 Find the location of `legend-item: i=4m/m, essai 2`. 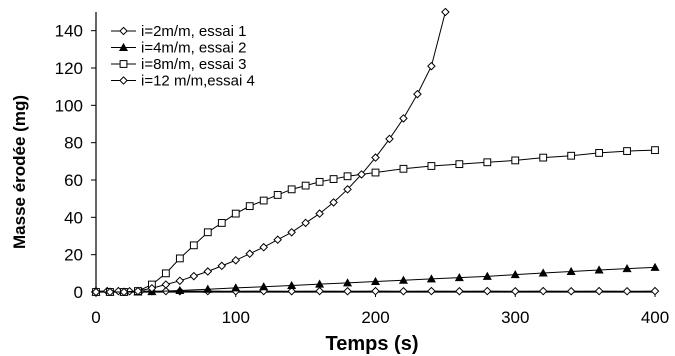

legend-item: i=4m/m, essai 2 is located at coordinates (178, 48).